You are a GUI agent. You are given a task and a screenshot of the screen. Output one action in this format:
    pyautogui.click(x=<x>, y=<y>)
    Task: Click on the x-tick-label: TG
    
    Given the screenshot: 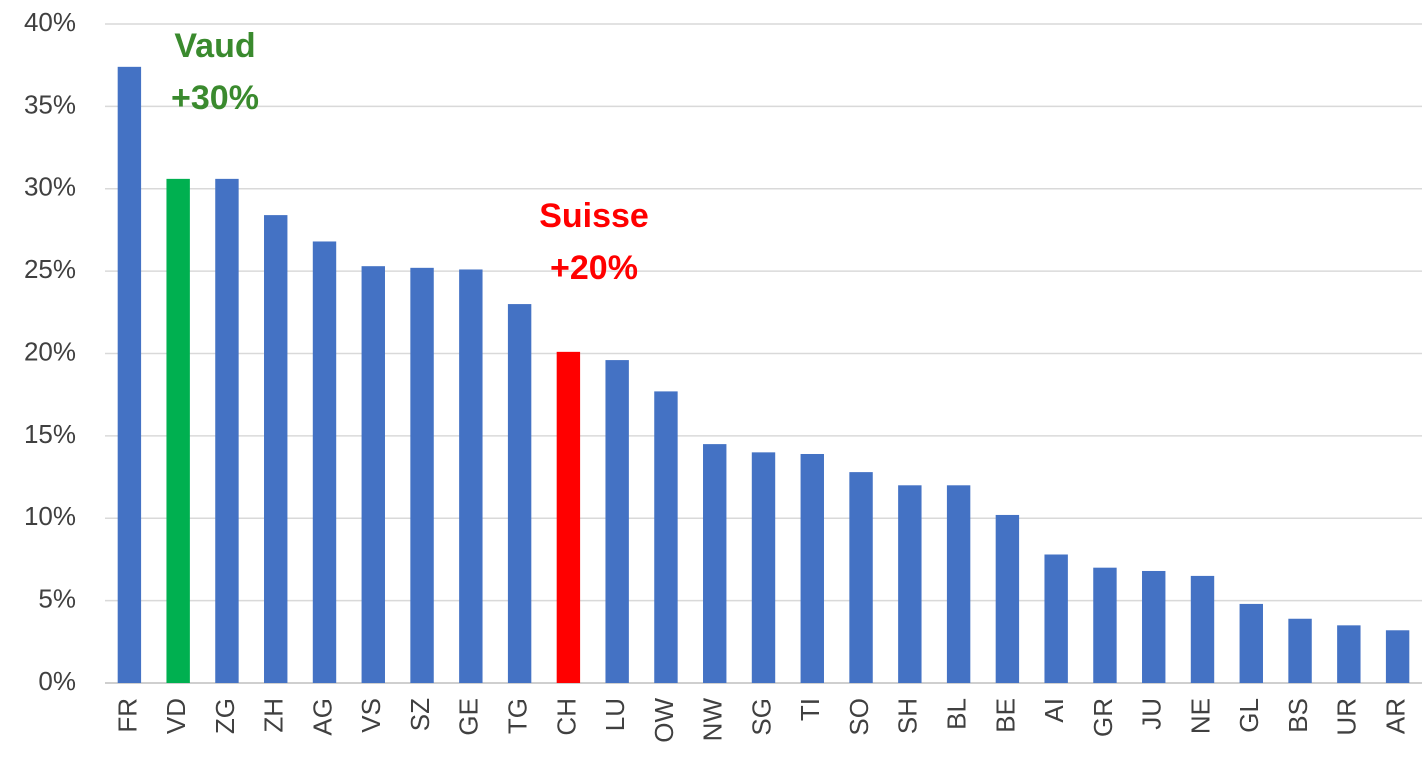 What is the action you would take?
    pyautogui.click(x=517, y=716)
    